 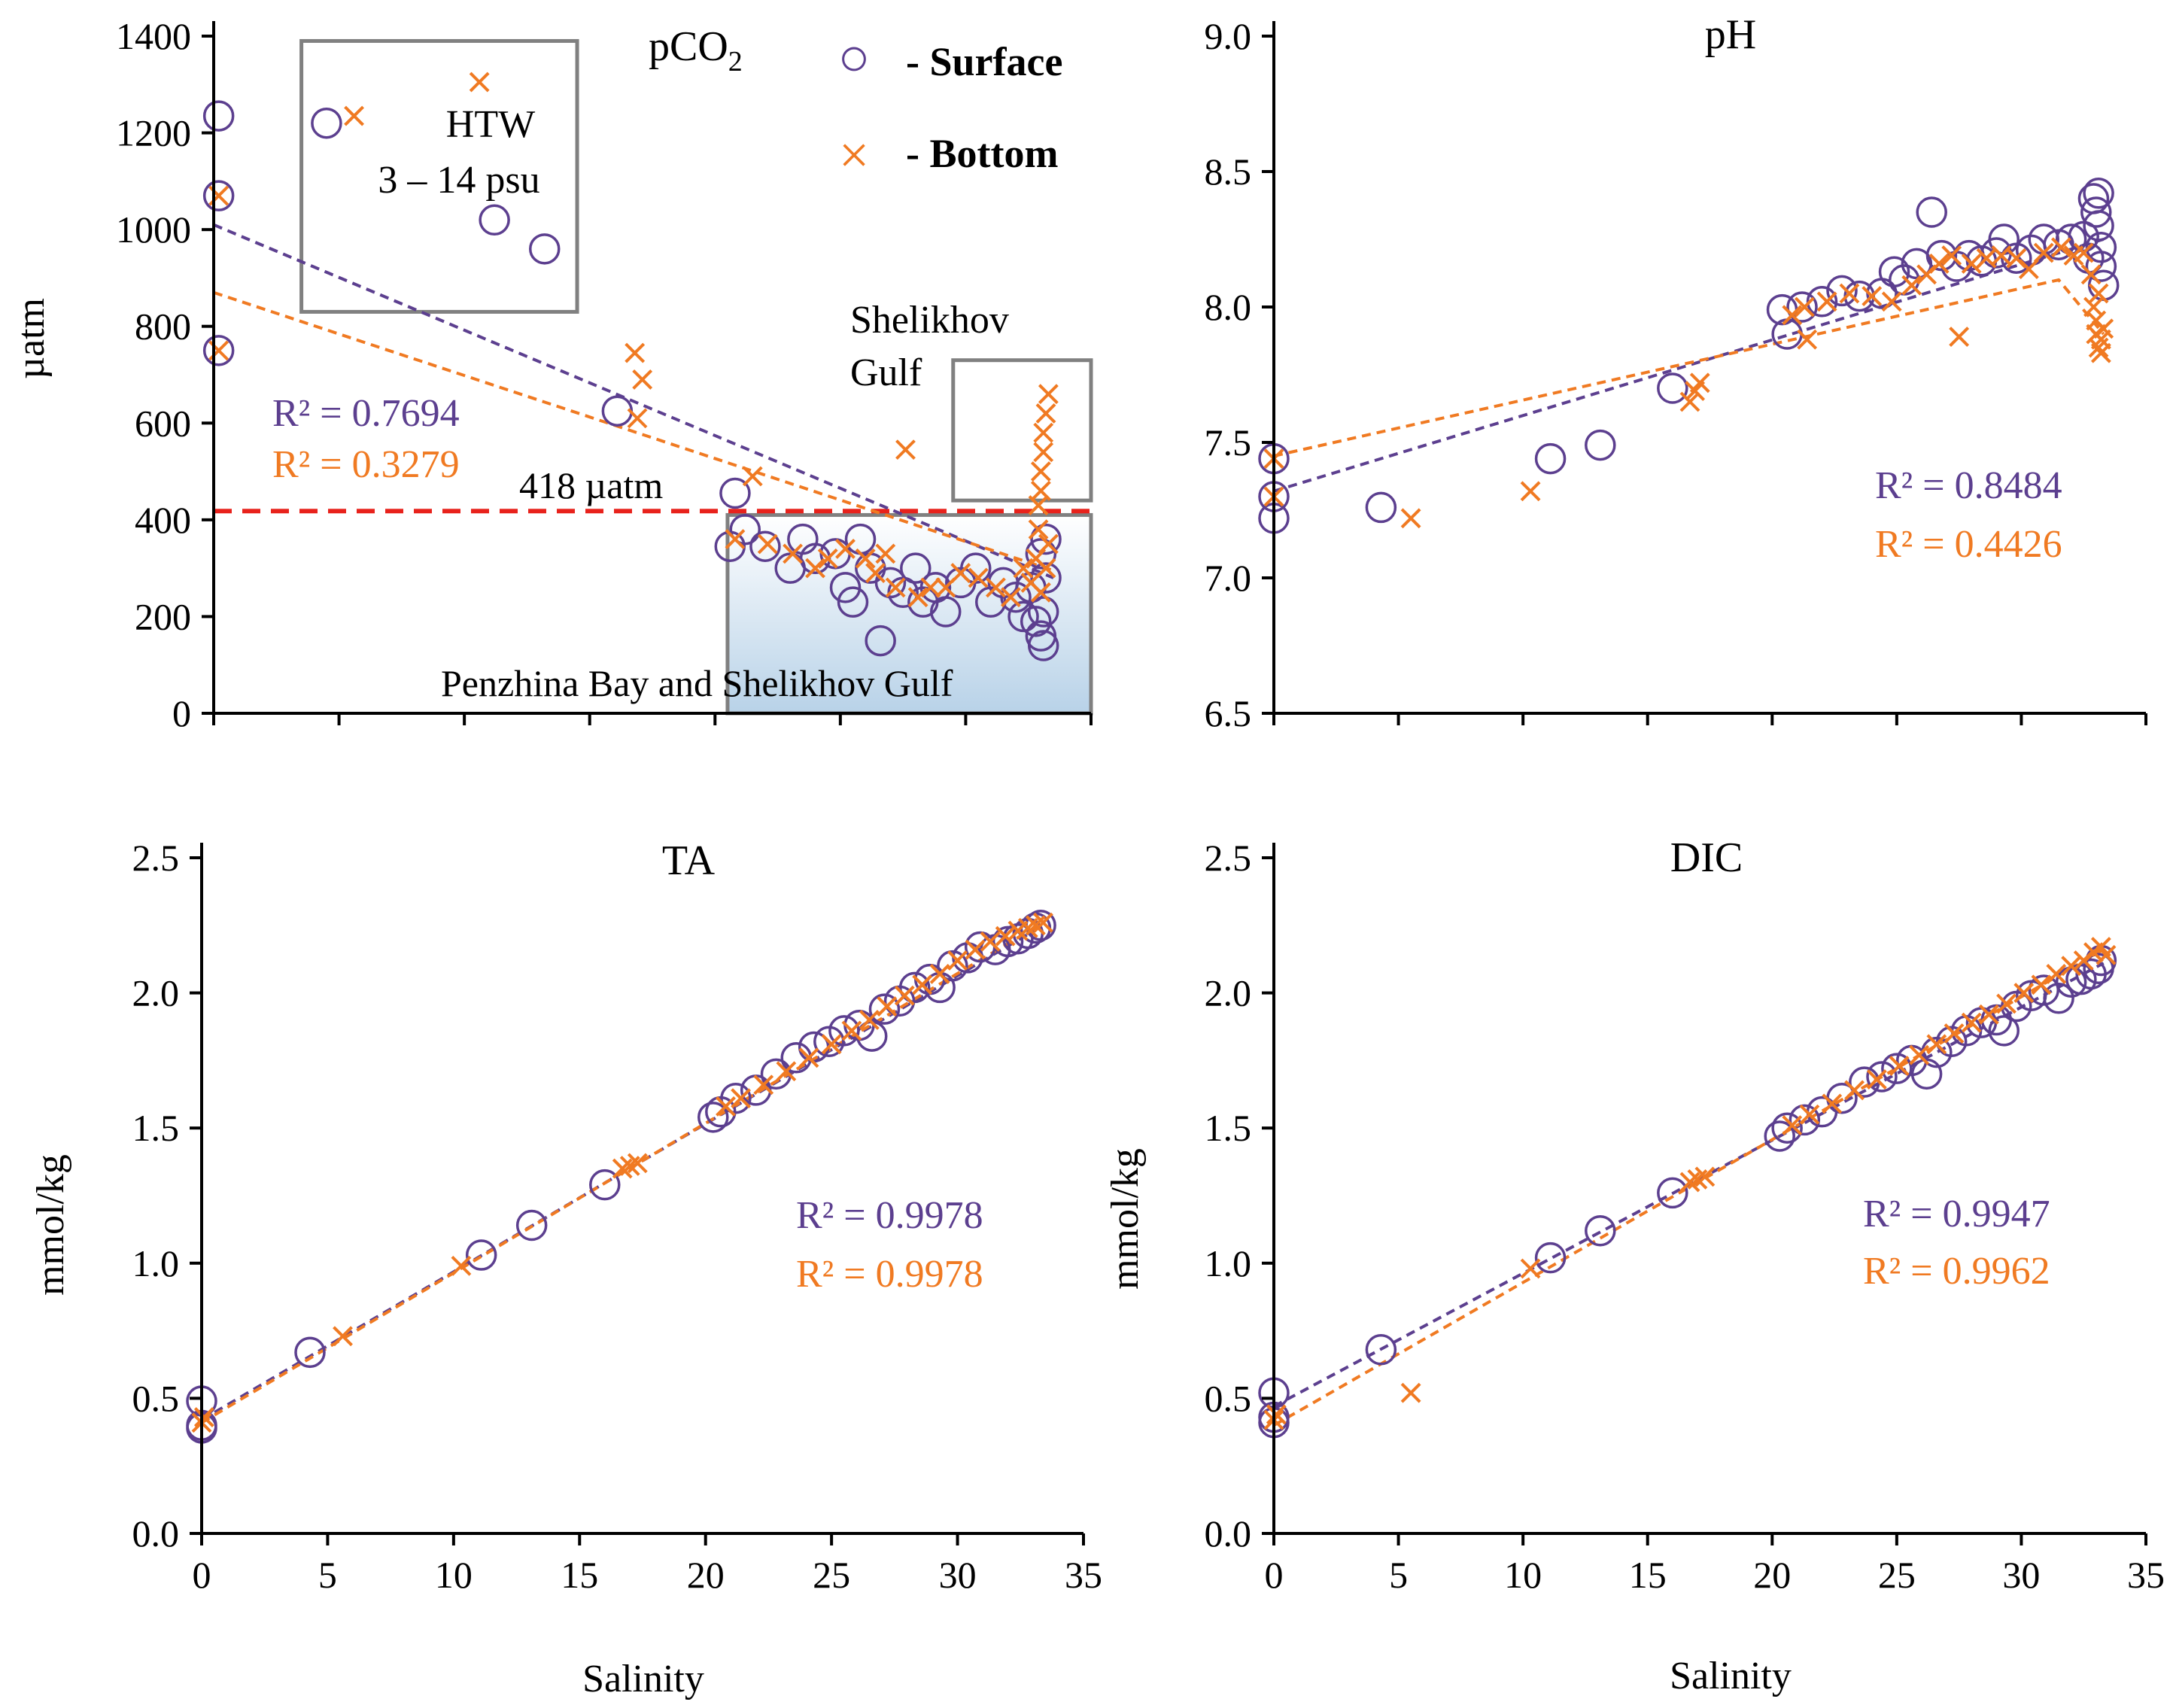 What do you see at coordinates (1126, 1219) in the screenshot?
I see `y-axis-label: mmol/kg` at bounding box center [1126, 1219].